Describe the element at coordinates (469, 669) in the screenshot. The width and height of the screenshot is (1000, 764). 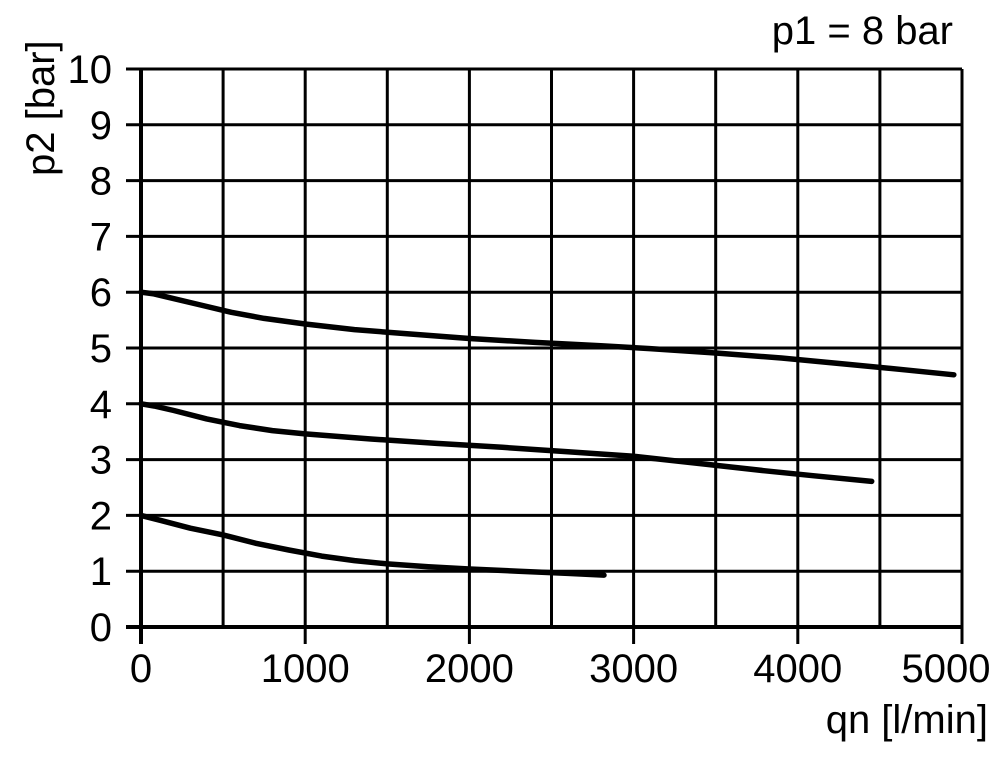
I see `x-tick-label: 2000` at that location.